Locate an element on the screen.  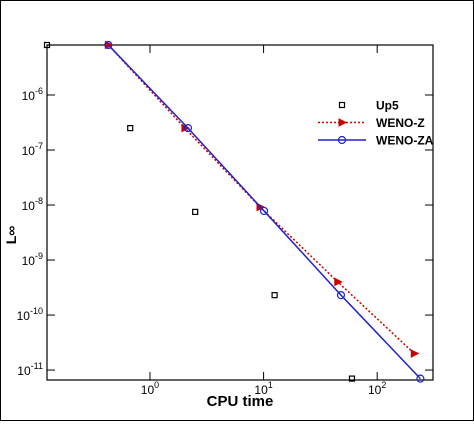
legend-label: WENO-Z is located at coordinates (400, 123).